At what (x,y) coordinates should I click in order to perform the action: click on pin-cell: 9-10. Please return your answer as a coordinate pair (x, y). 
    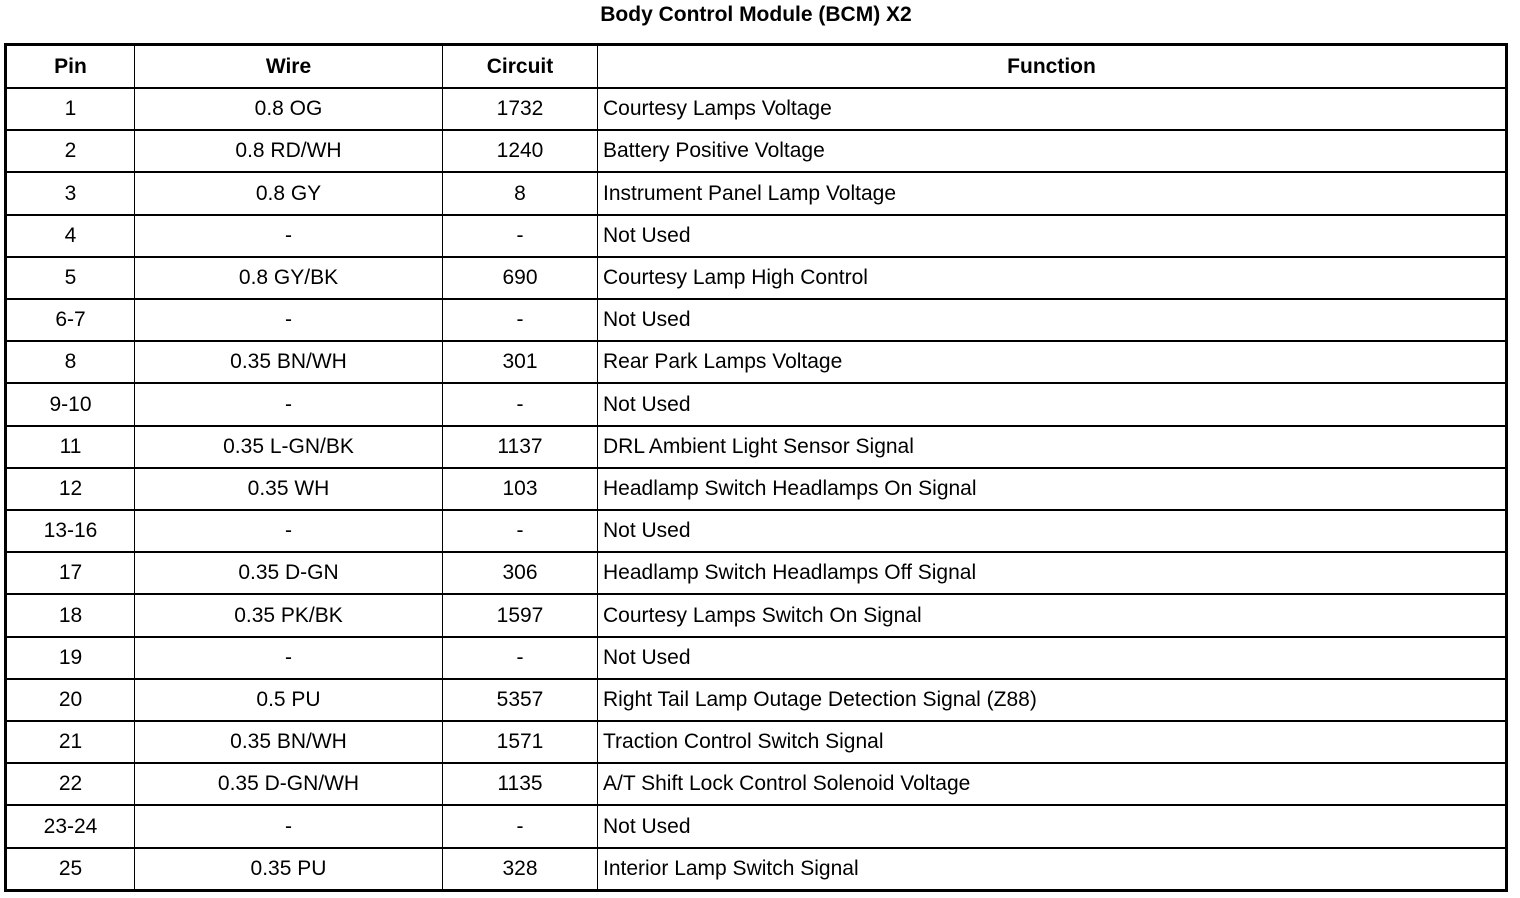
    Looking at the image, I should click on (70, 404).